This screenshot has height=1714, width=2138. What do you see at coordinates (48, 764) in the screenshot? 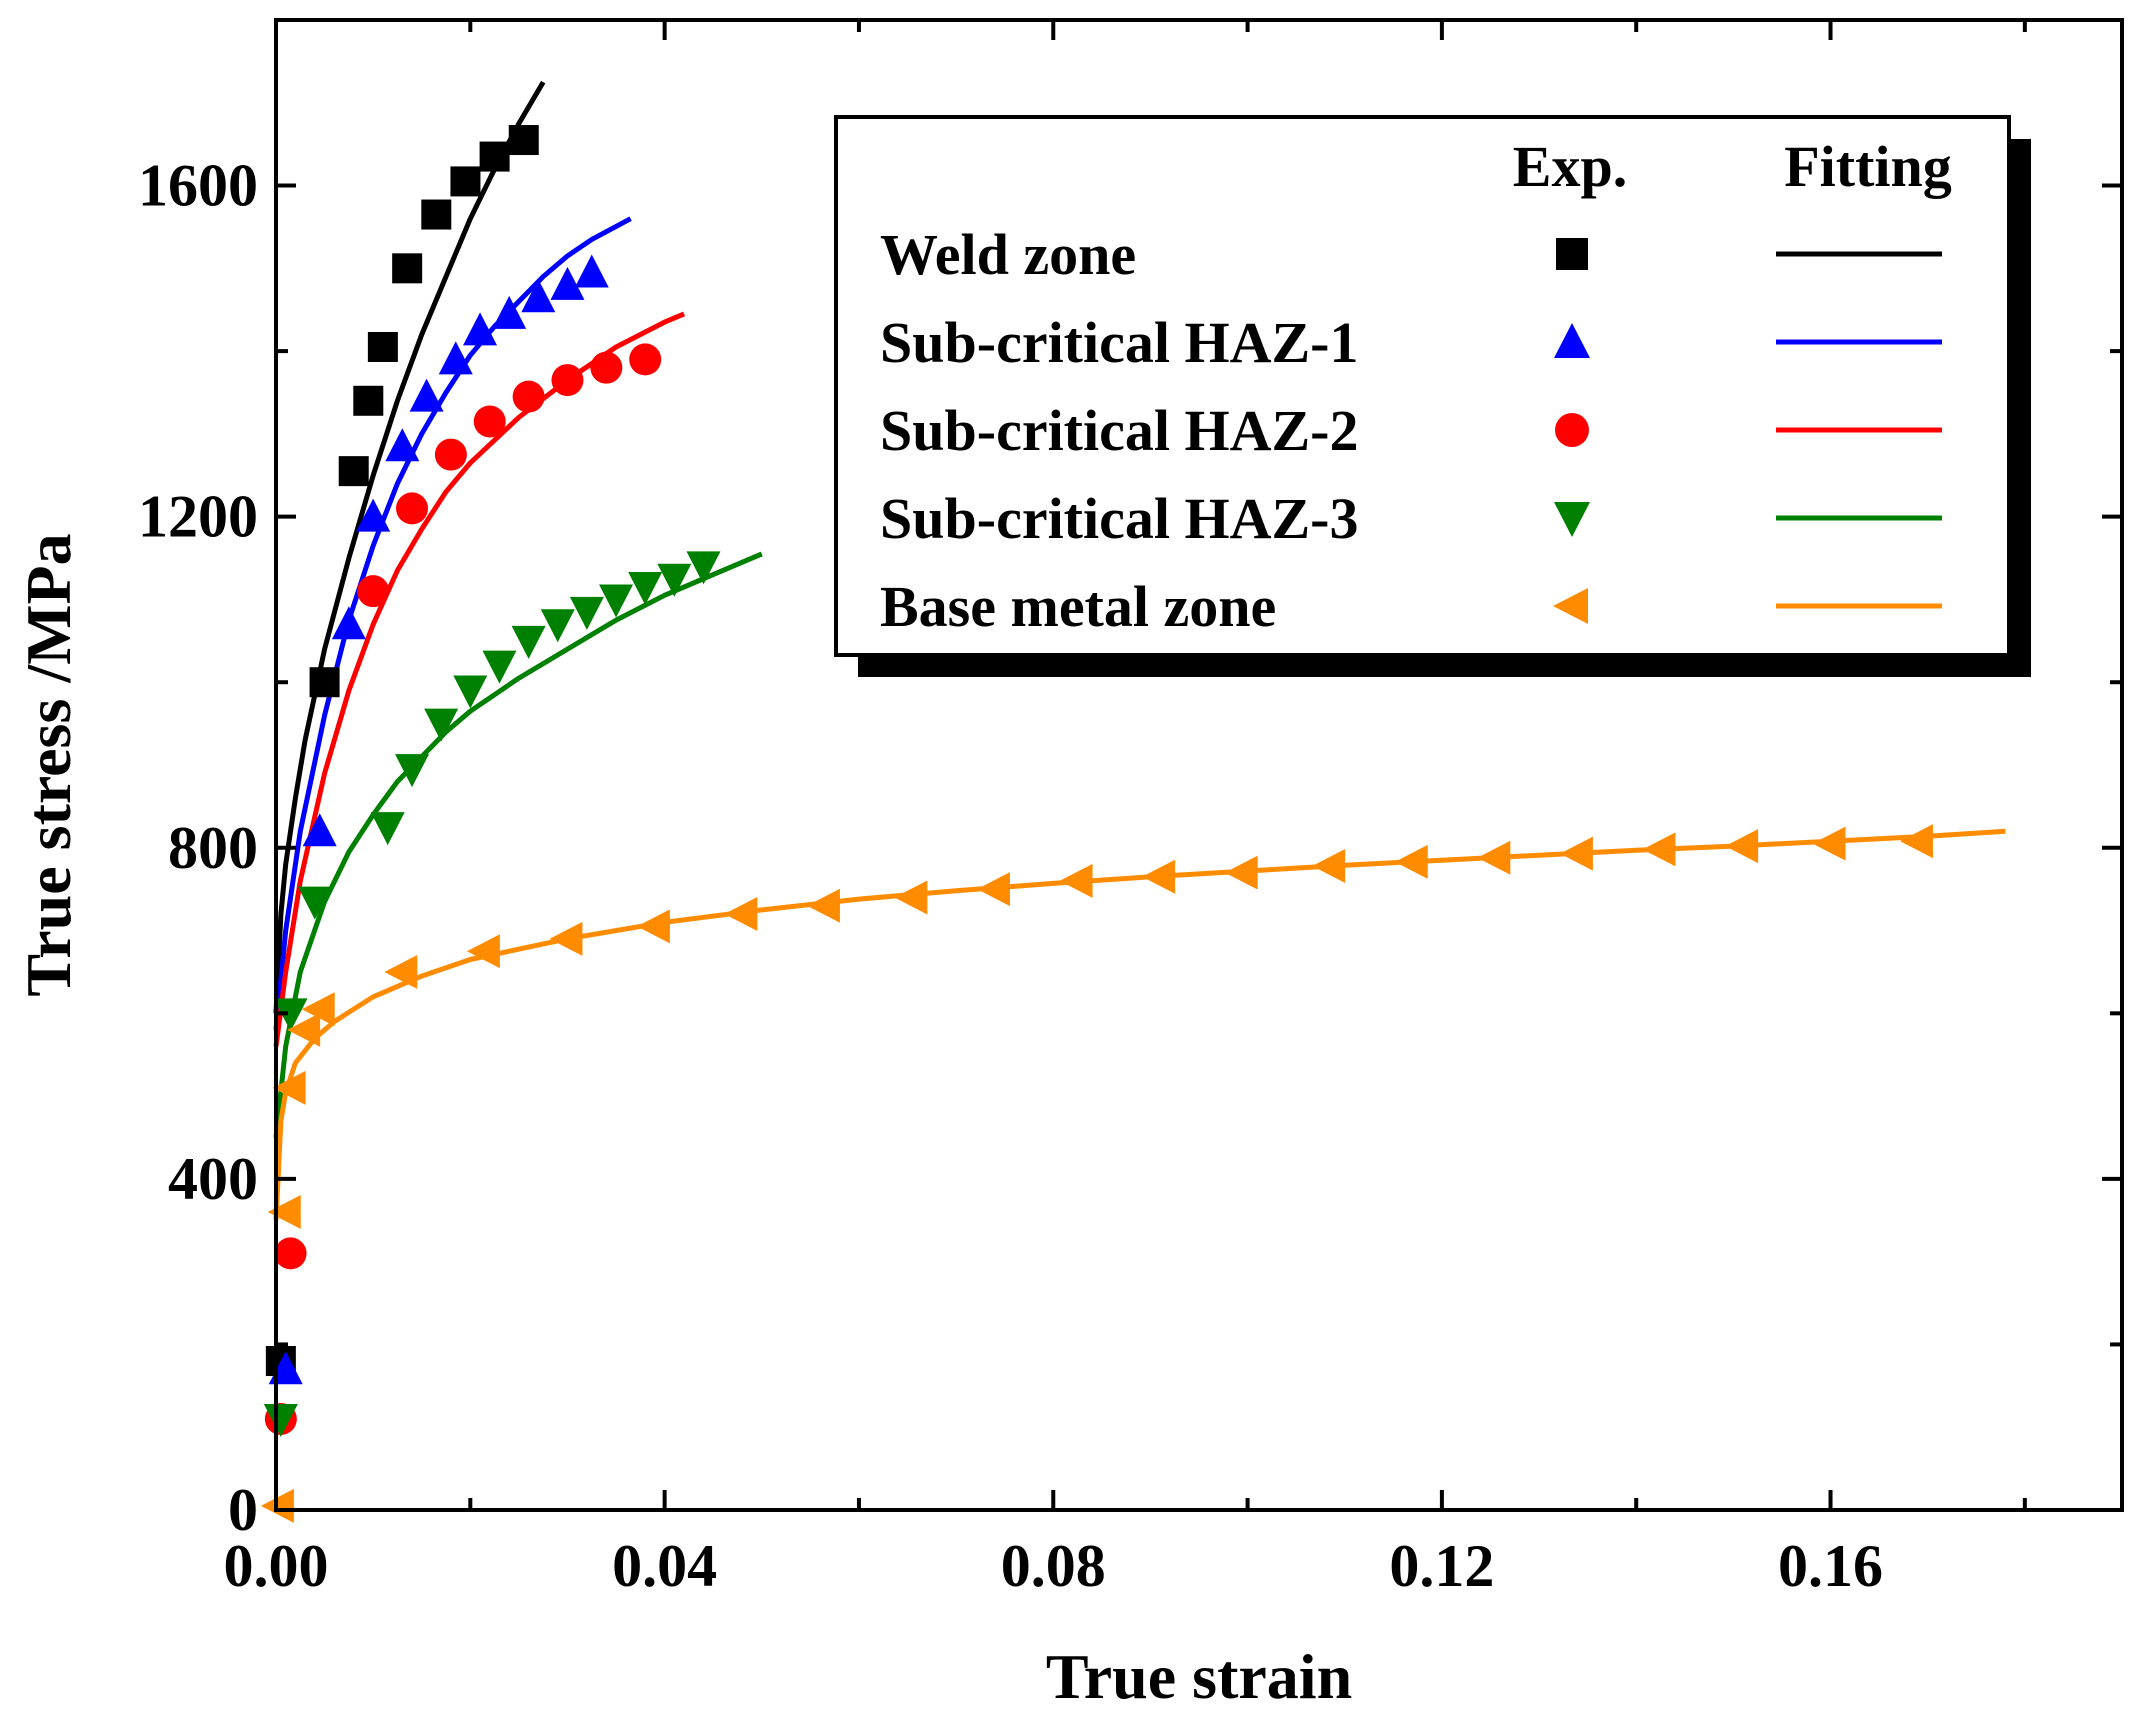
I see `y-axis-title: True stress /MPa` at bounding box center [48, 764].